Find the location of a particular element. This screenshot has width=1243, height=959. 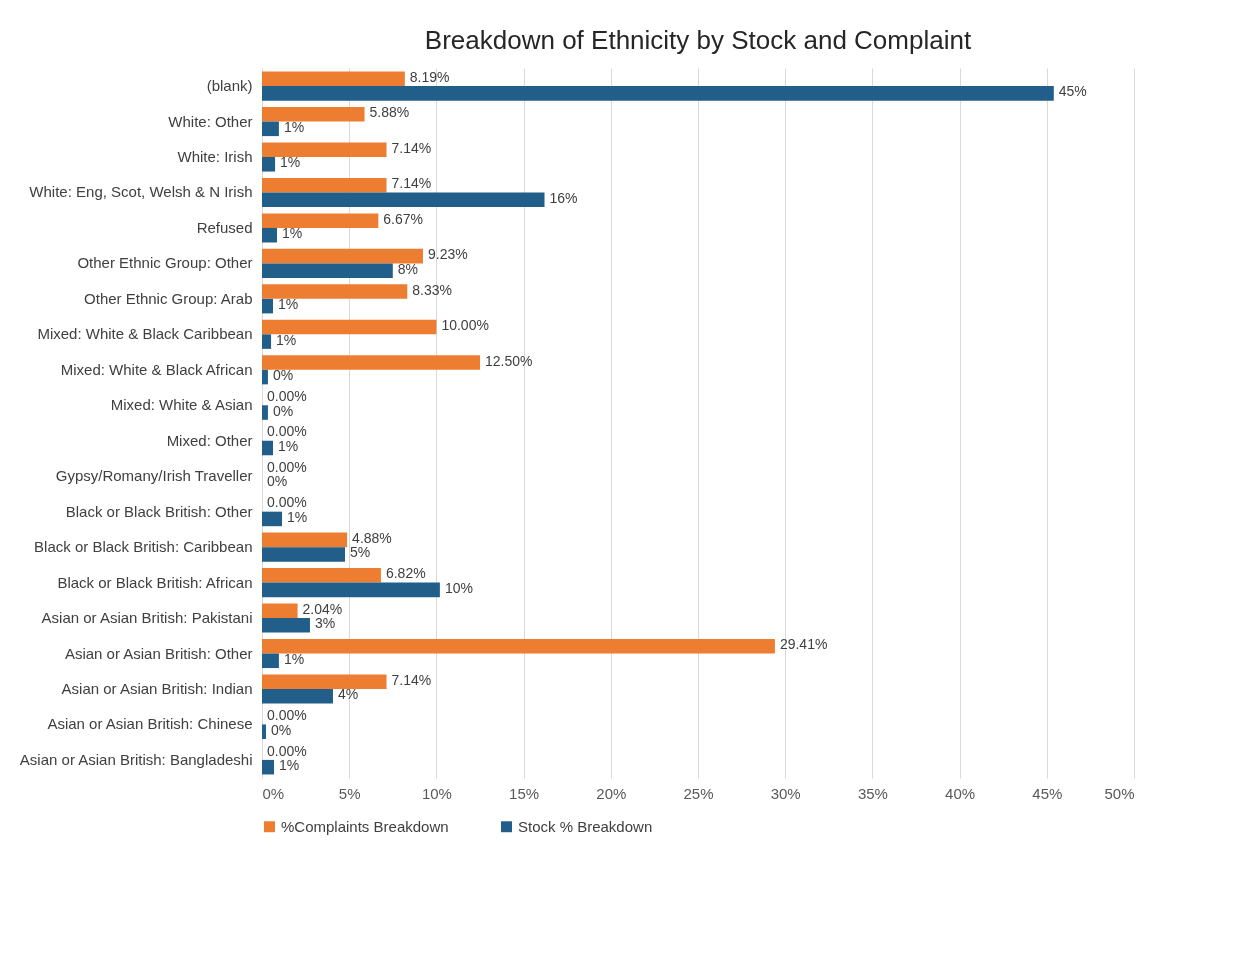

data-label: 2.04% is located at coordinates (322, 608).